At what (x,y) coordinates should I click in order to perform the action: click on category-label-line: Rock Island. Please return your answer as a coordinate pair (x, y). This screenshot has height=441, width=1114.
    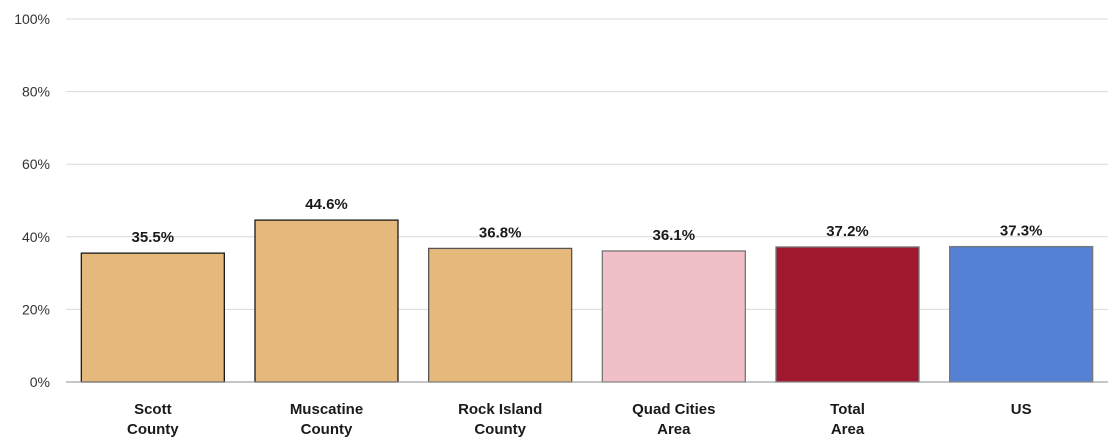
    Looking at the image, I should click on (500, 409).